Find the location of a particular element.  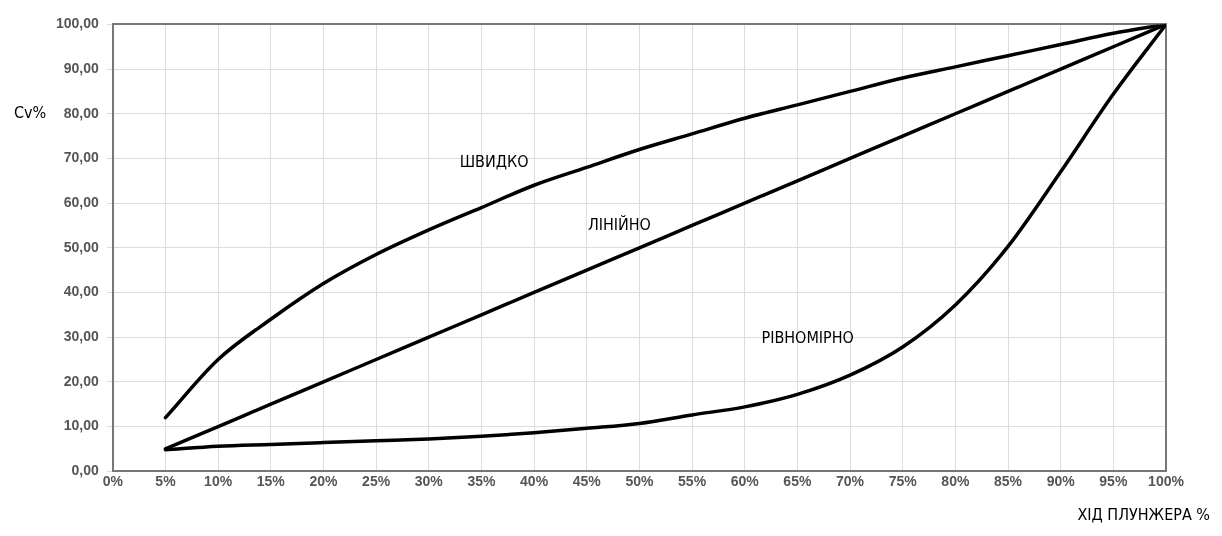

x-tick-label: 25% is located at coordinates (376, 481).